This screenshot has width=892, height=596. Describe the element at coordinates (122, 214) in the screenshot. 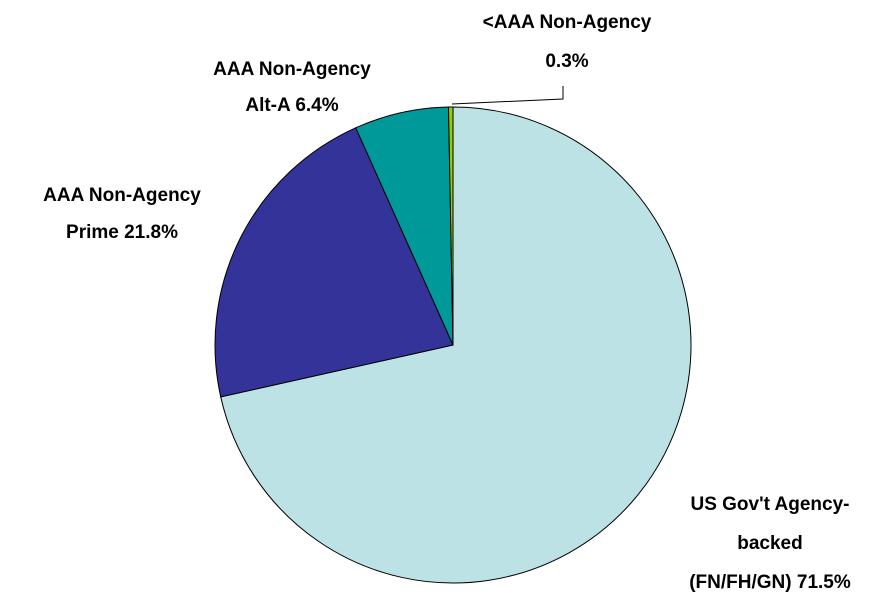

I see `slice-label: AAA Non-Agency Prime 21.8%` at that location.